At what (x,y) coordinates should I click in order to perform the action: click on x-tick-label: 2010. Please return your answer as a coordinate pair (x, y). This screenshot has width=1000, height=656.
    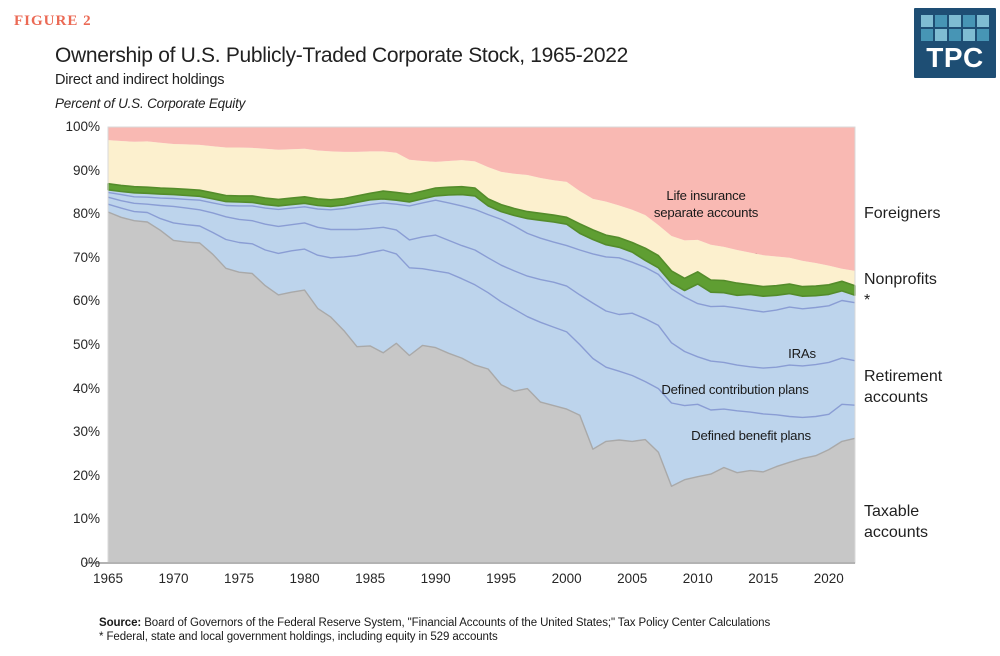
    Looking at the image, I should click on (697, 578).